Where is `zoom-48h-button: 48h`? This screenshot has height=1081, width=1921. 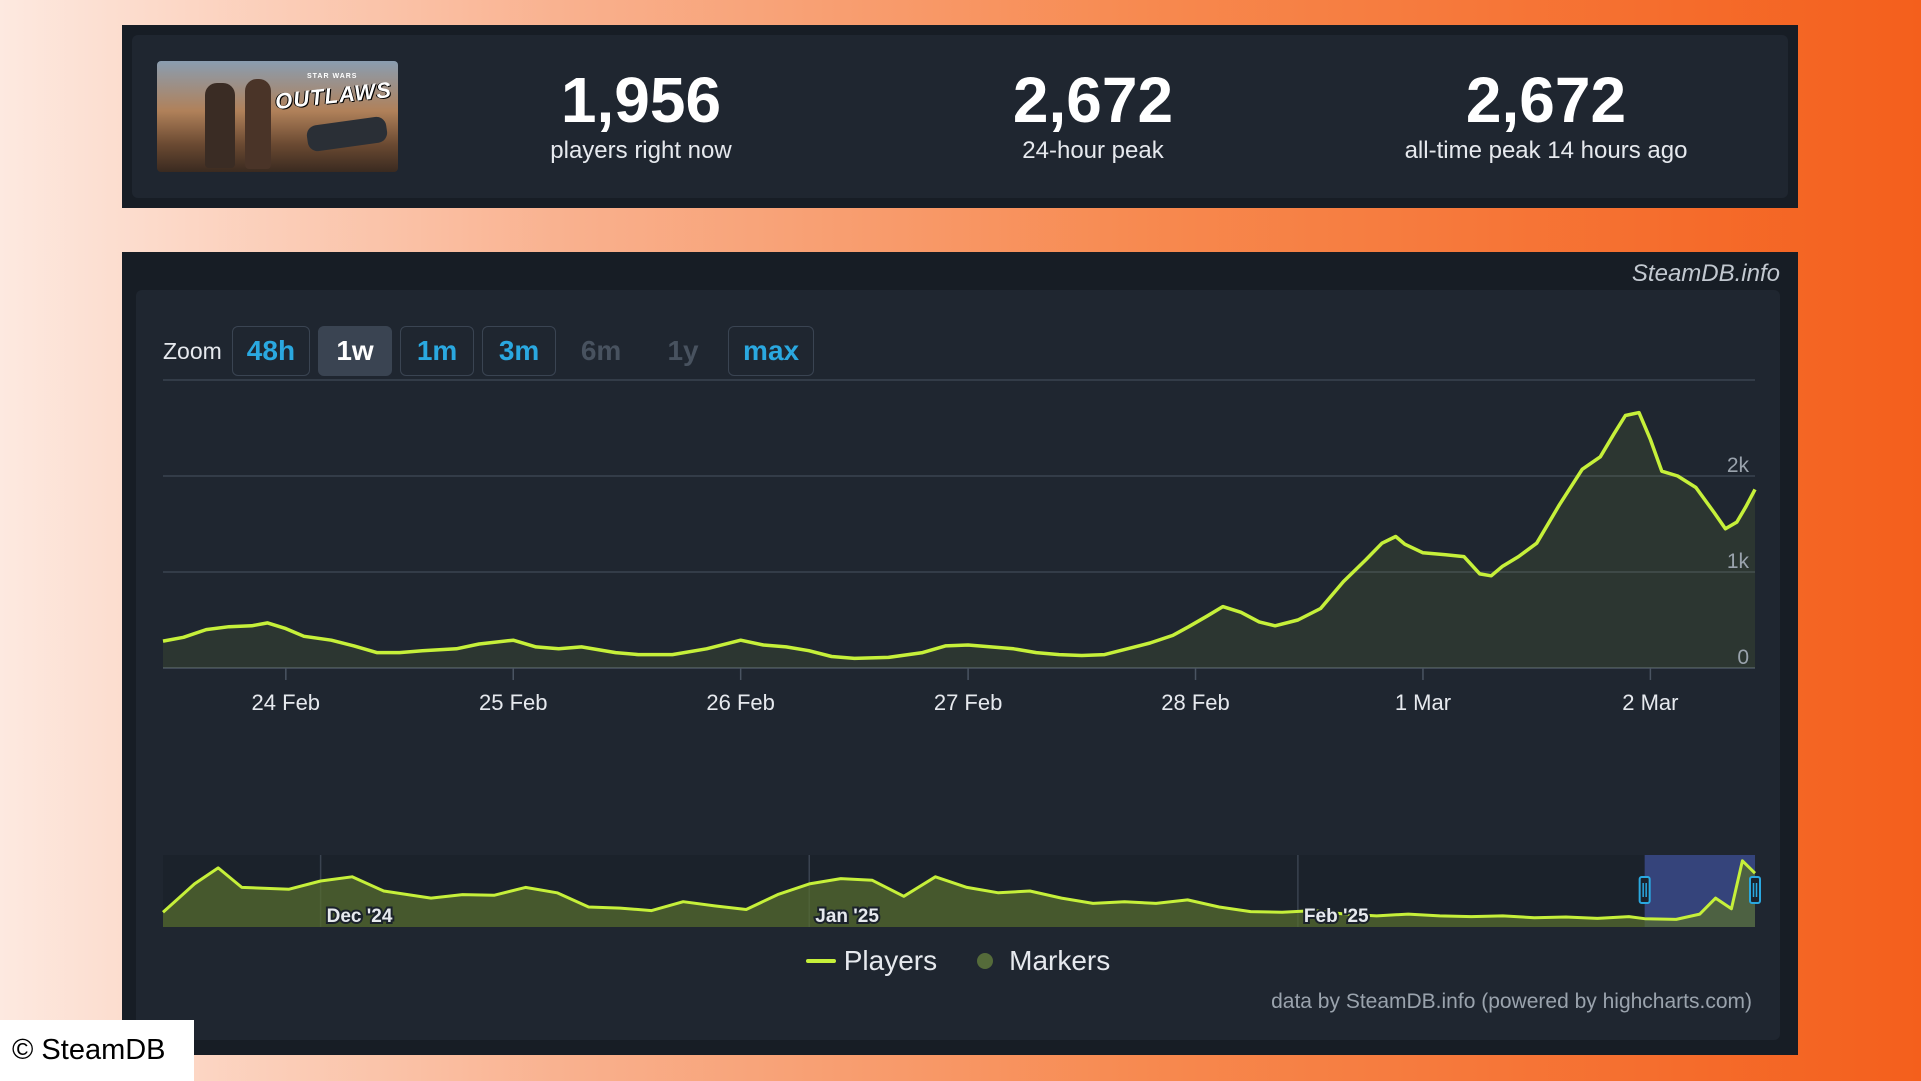 zoom-48h-button: 48h is located at coordinates (271, 351).